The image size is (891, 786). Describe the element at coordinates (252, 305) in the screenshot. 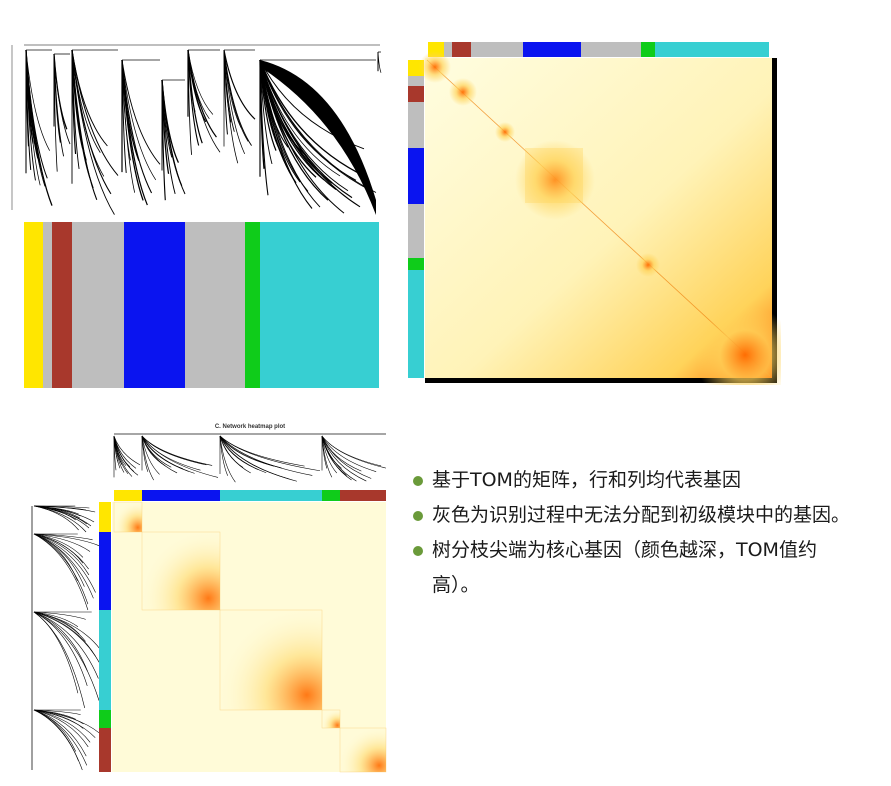

I see `module-segment-green` at that location.